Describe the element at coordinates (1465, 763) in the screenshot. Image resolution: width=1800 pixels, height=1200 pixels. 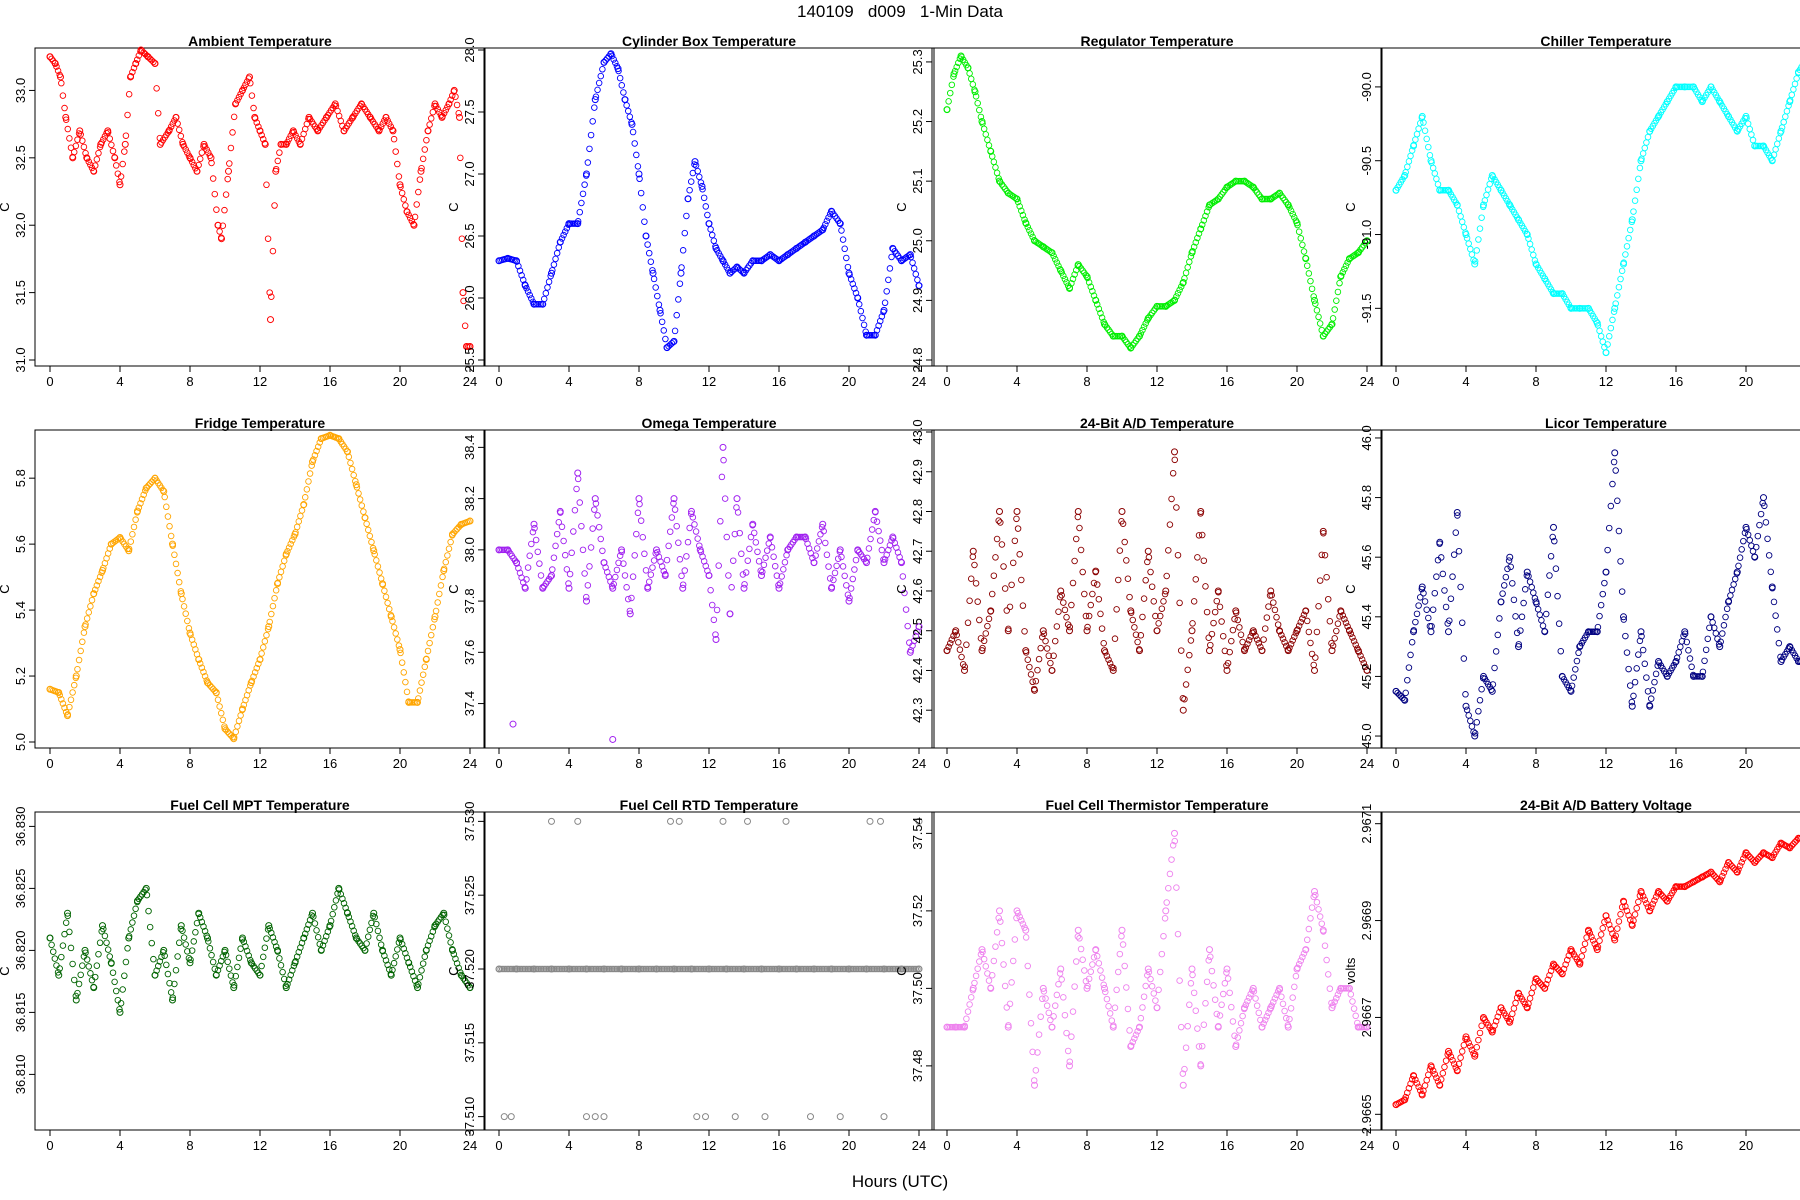
I see `x-tick-label: 4` at that location.